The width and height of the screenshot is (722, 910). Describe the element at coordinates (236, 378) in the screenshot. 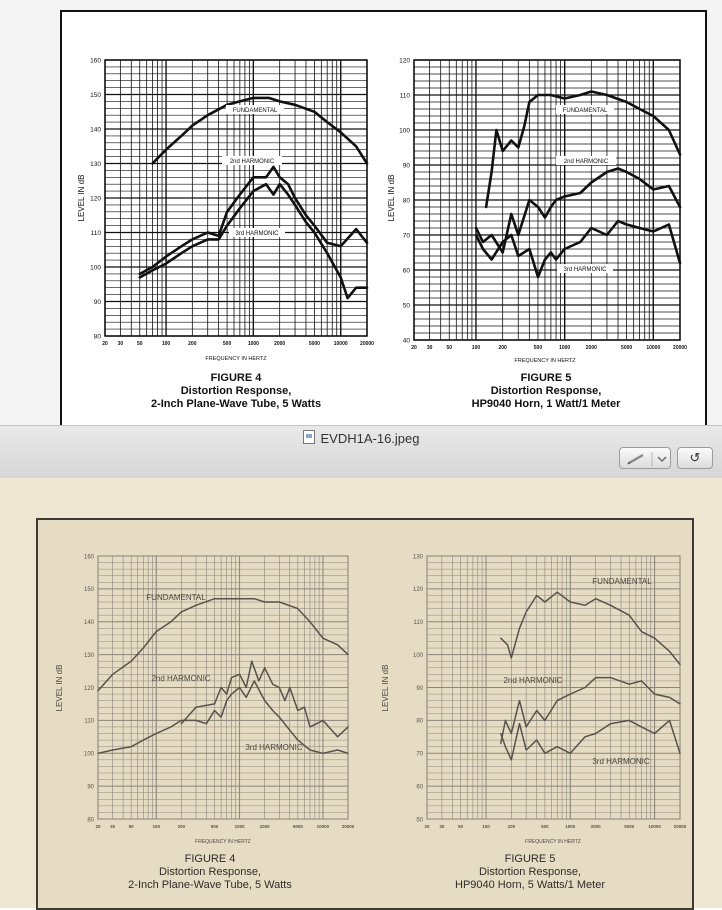

I see `caption-title: FIGURE 4` at that location.